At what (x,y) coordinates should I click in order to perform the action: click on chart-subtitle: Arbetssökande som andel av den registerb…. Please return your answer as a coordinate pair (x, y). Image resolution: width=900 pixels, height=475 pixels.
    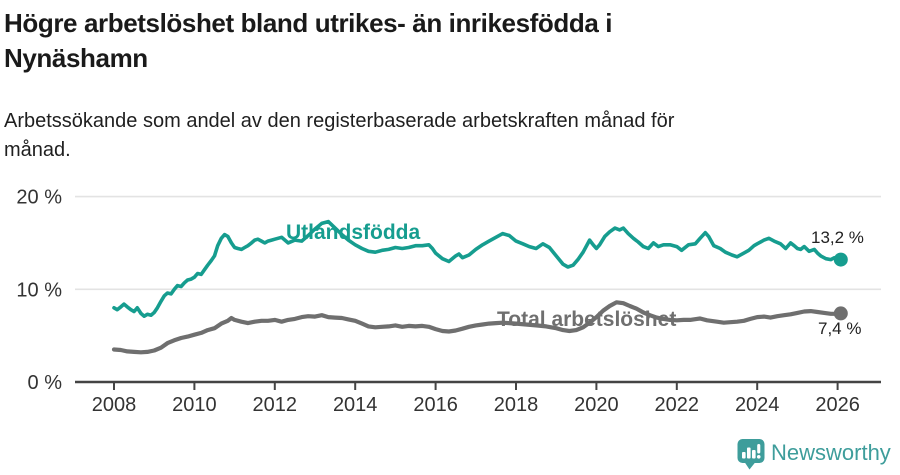
    Looking at the image, I should click on (339, 136).